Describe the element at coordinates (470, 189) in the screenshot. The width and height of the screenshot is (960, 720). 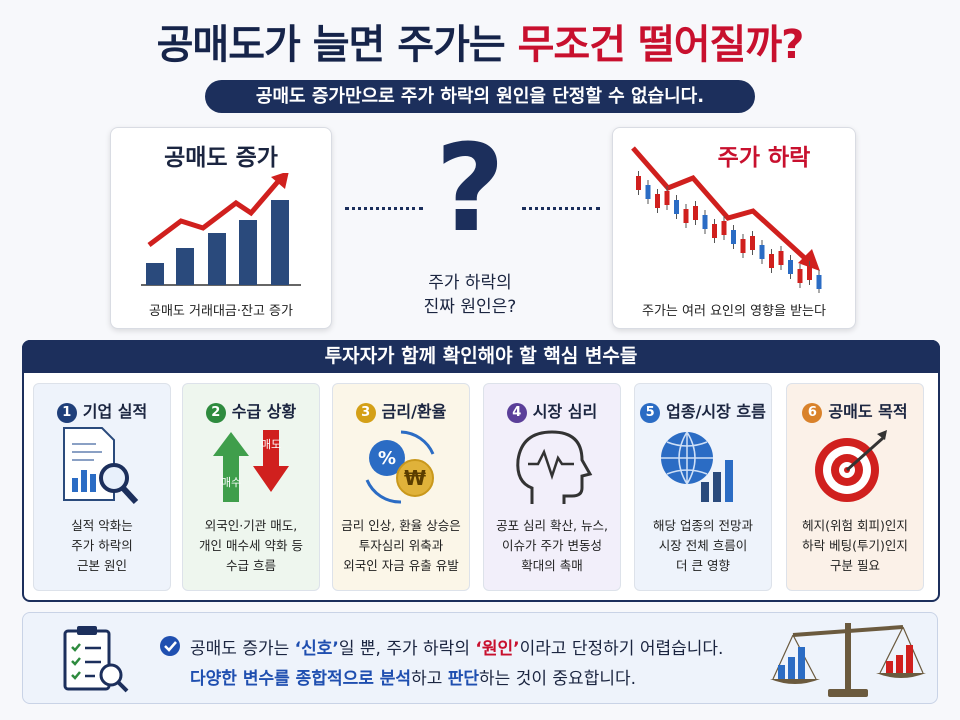
I see `question-mark: ?` at that location.